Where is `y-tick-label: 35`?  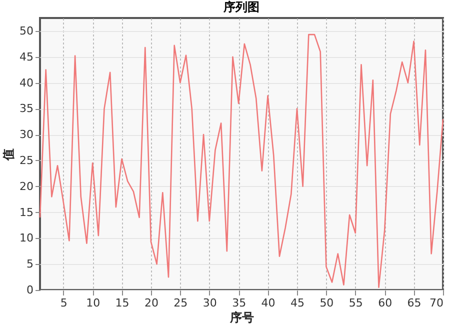 y-tick-label: 35 is located at coordinates (27, 109).